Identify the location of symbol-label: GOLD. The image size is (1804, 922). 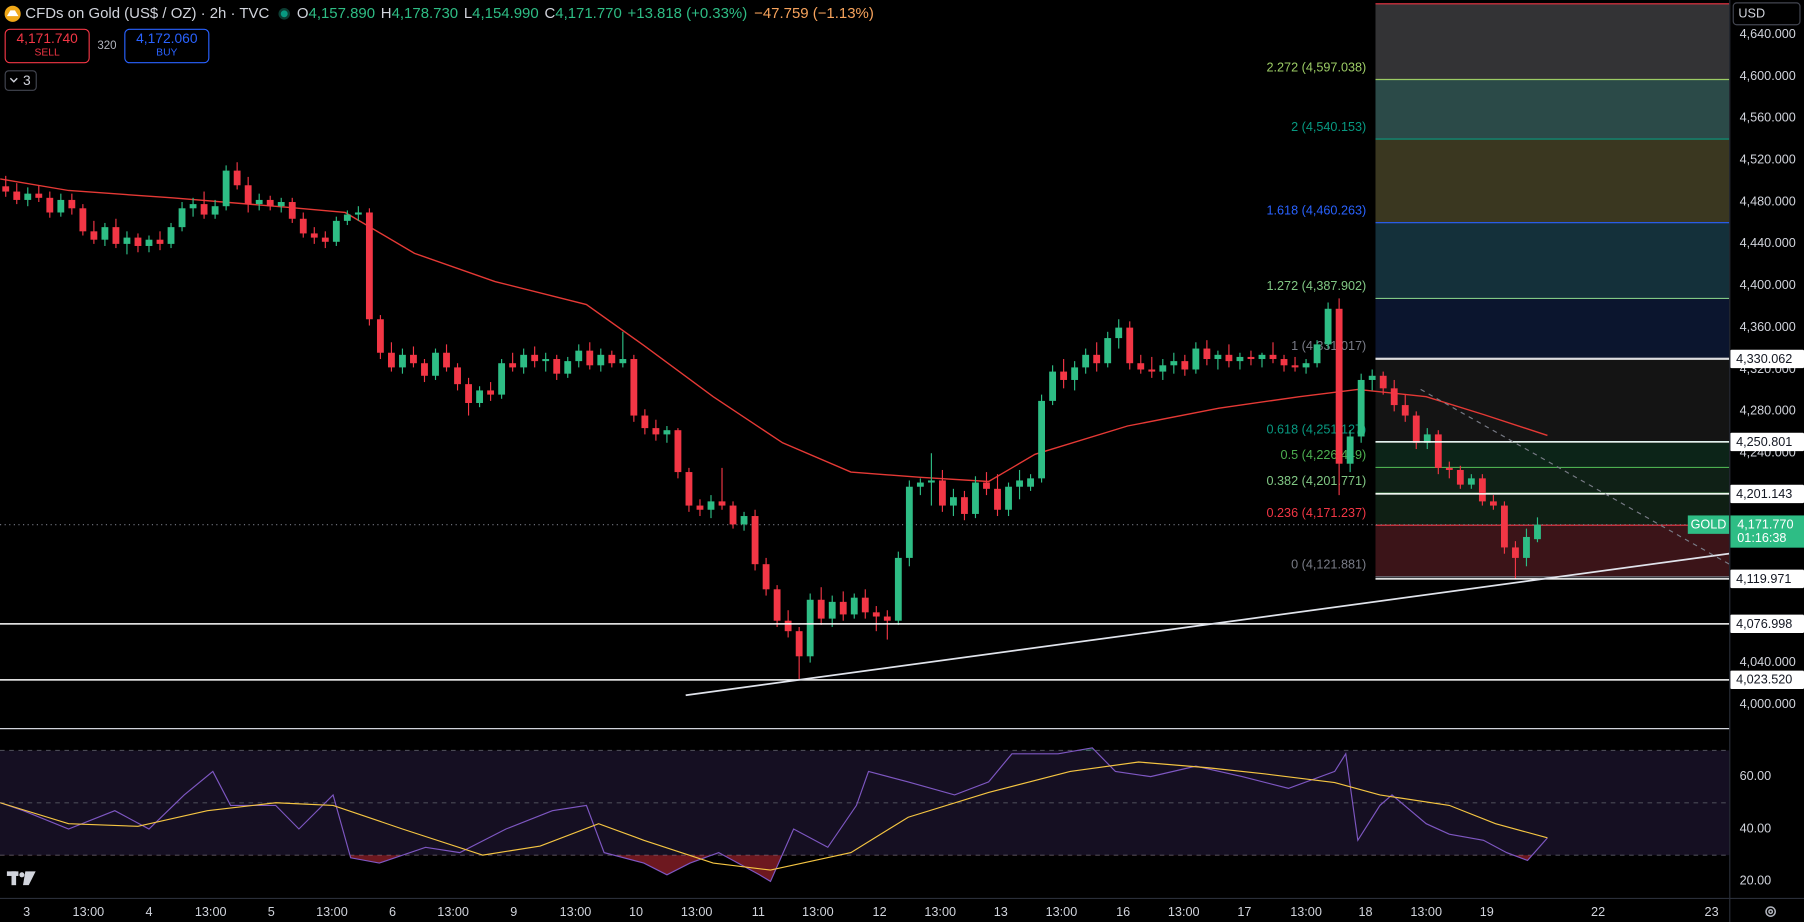
(1709, 525).